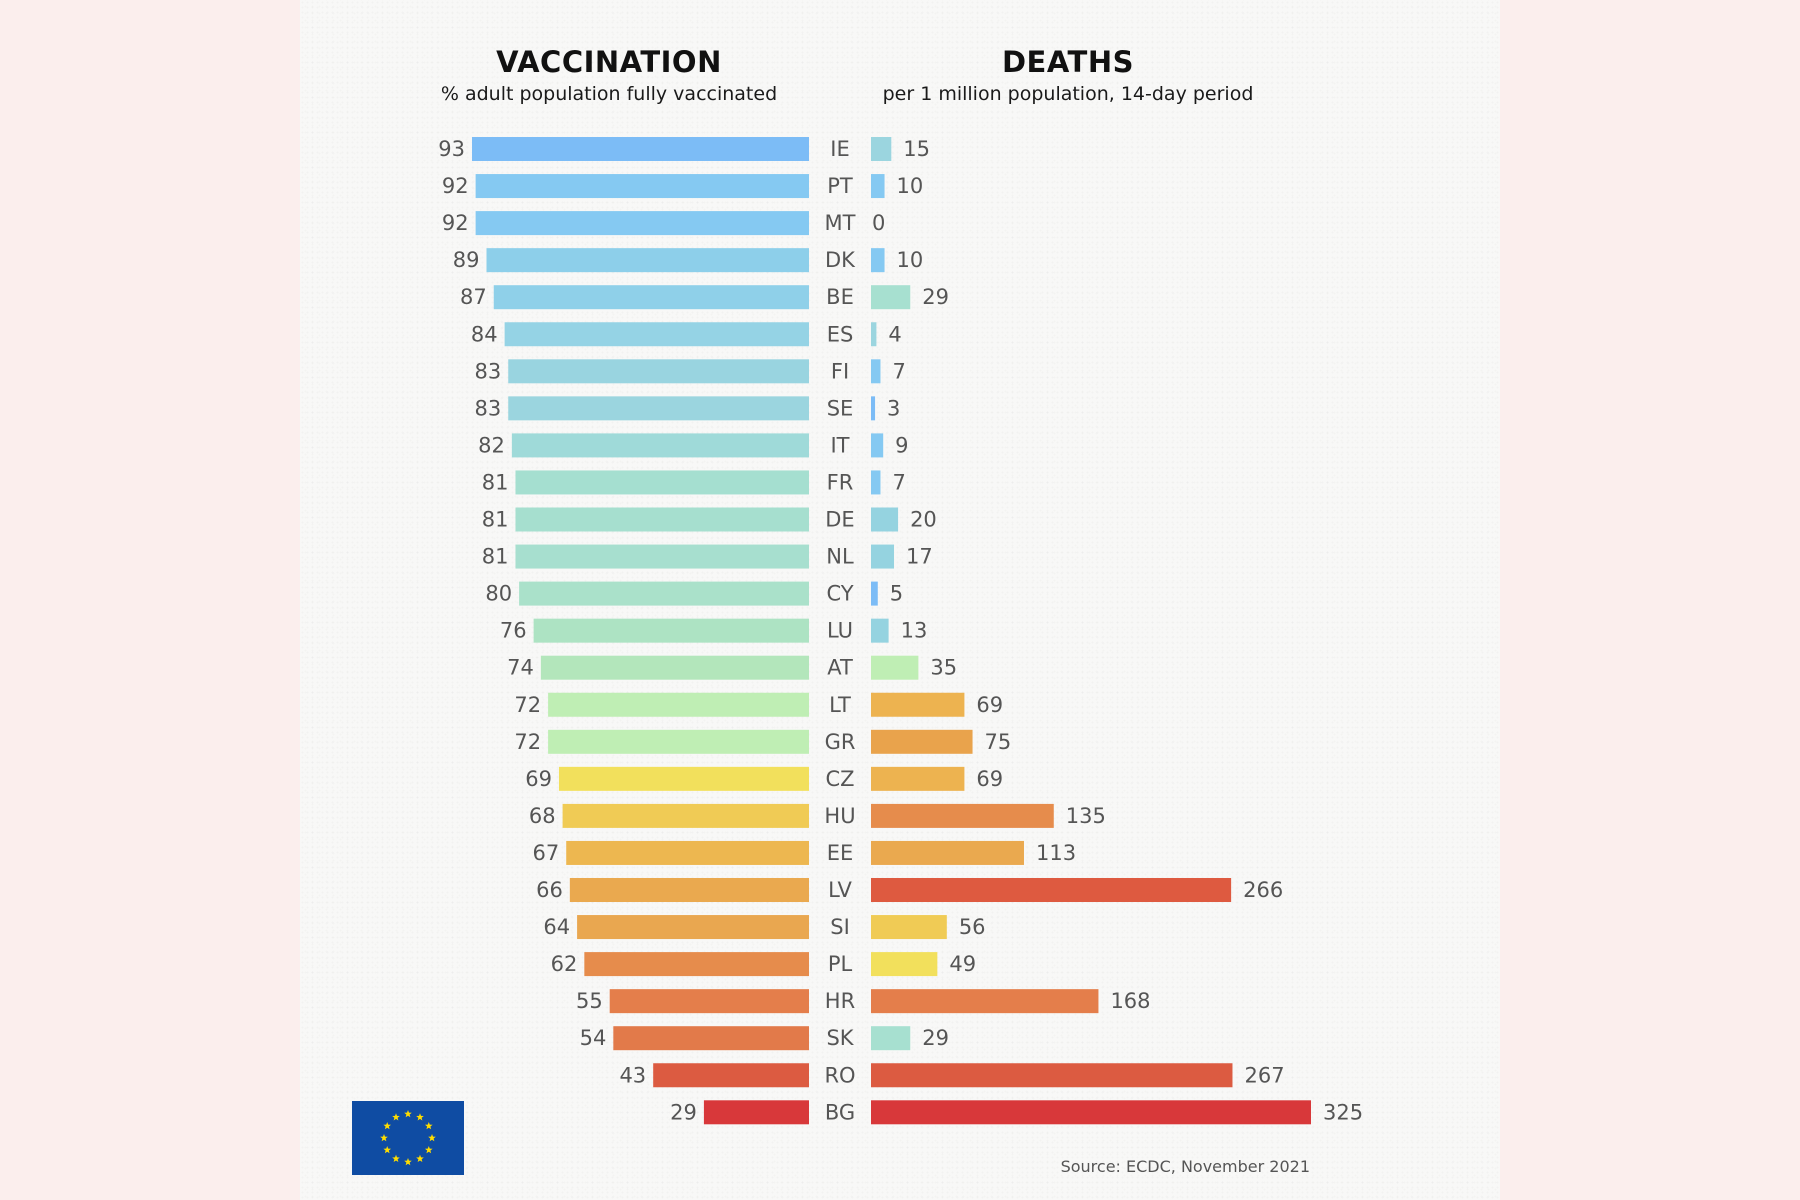 The width and height of the screenshot is (1800, 1200). Describe the element at coordinates (495, 520) in the screenshot. I see `vaccination-value-de: 81` at that location.